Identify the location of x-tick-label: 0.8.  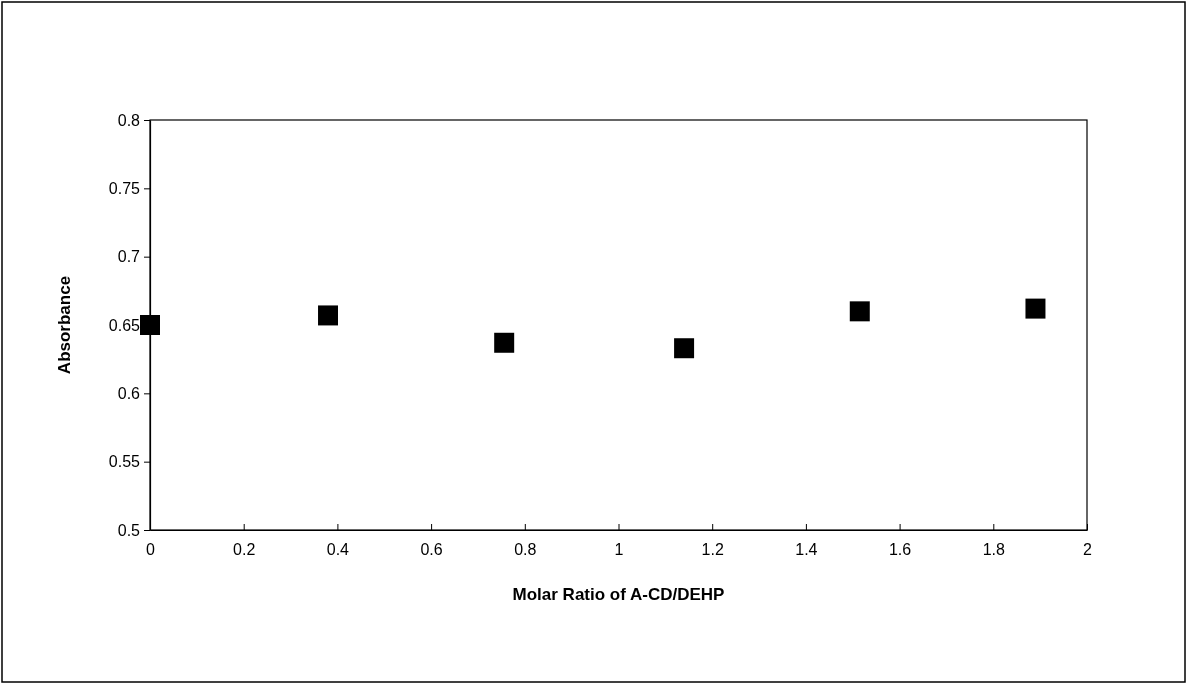
(525, 550).